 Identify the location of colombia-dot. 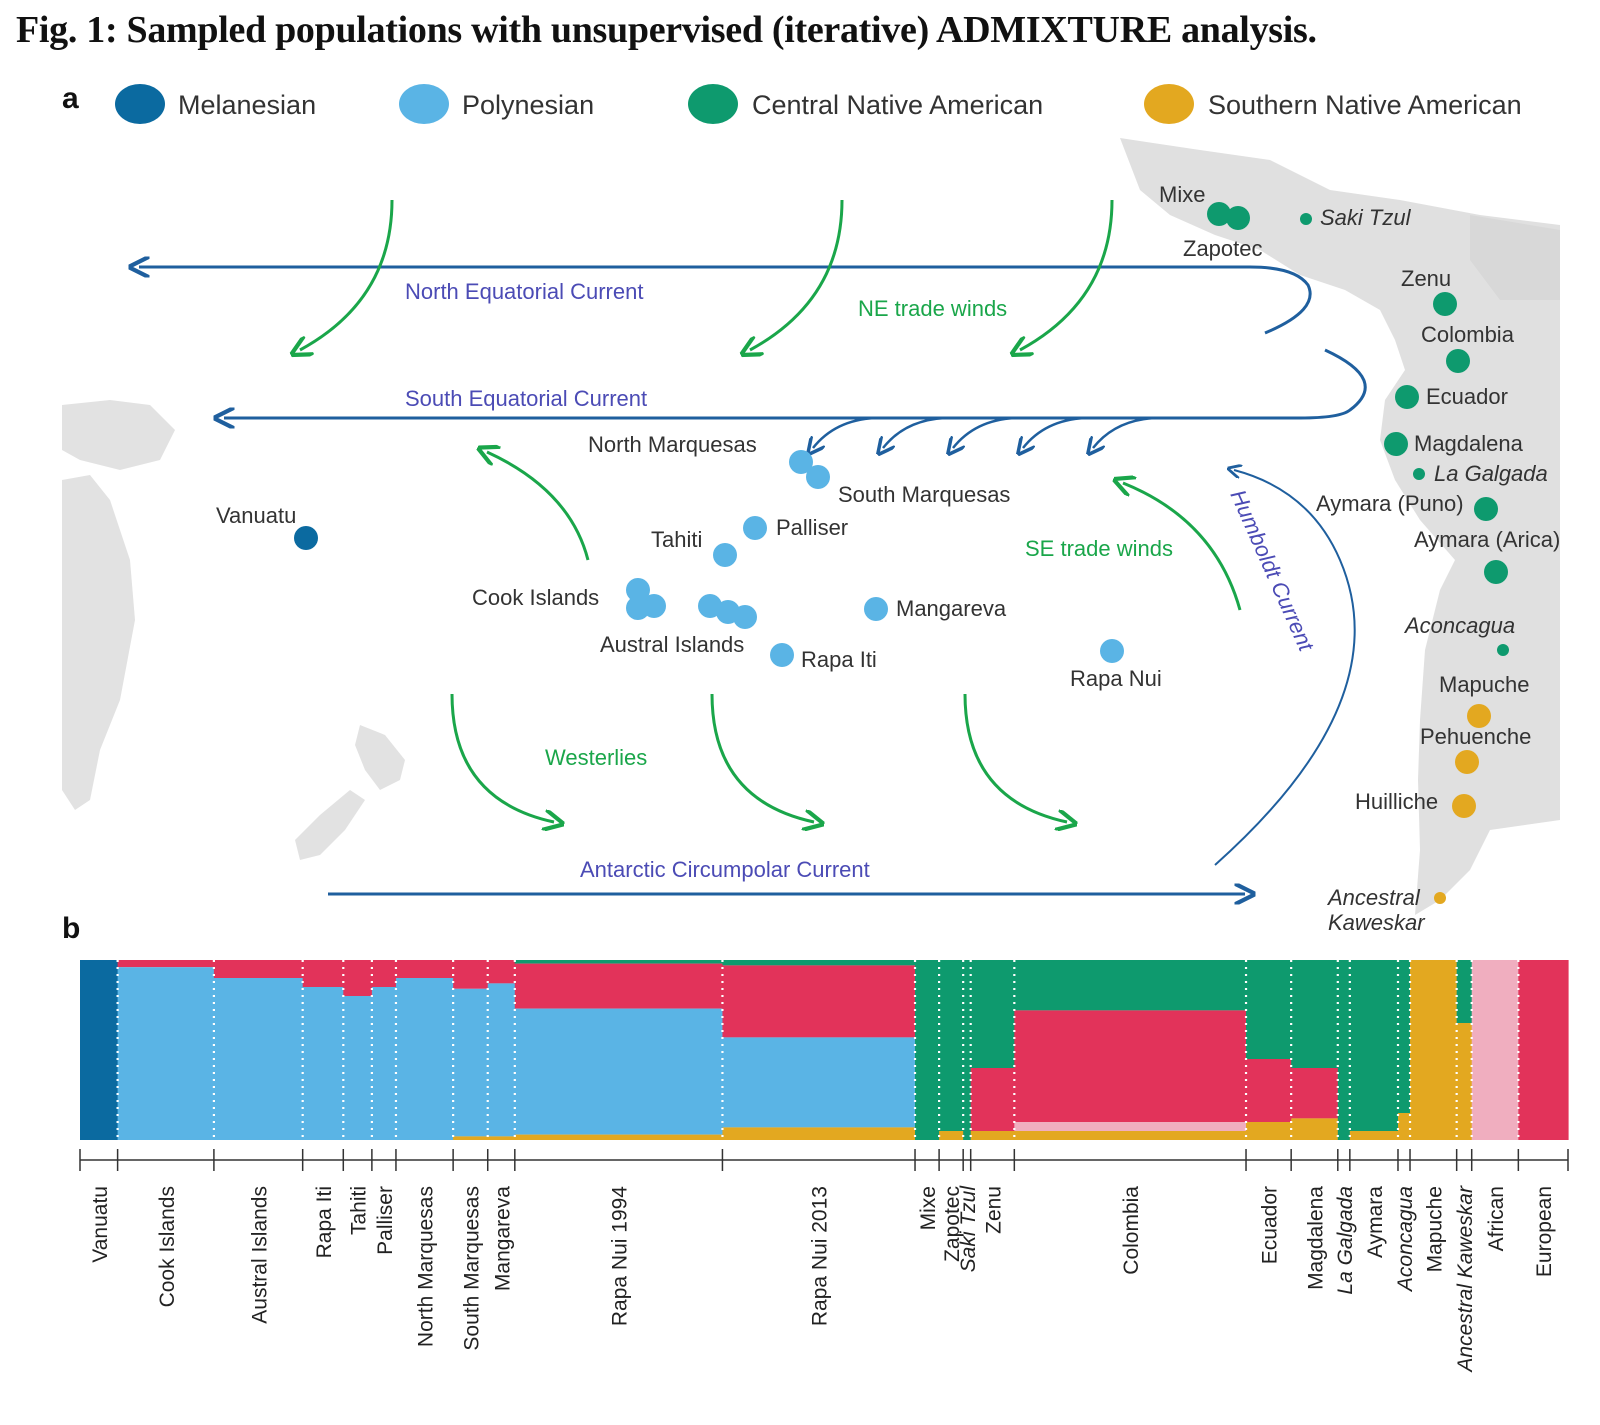
(1458, 361).